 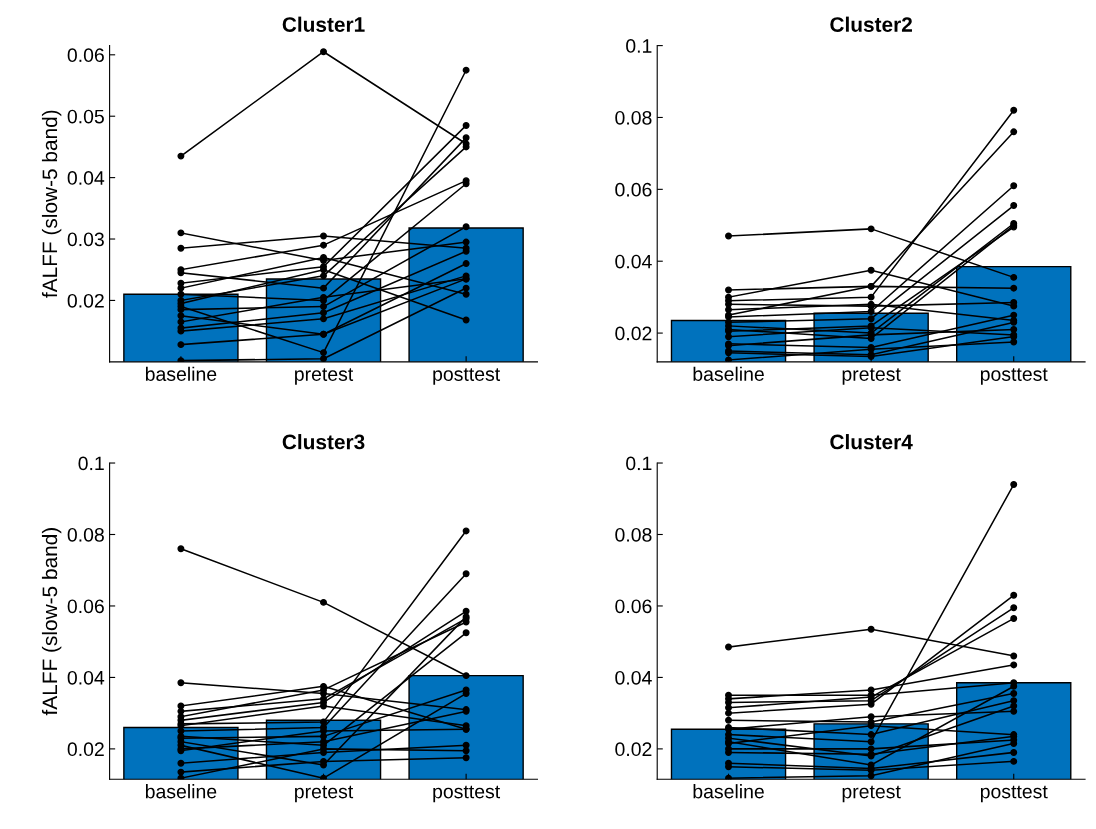 What do you see at coordinates (871, 24) in the screenshot?
I see `chart-title: Cluster2` at bounding box center [871, 24].